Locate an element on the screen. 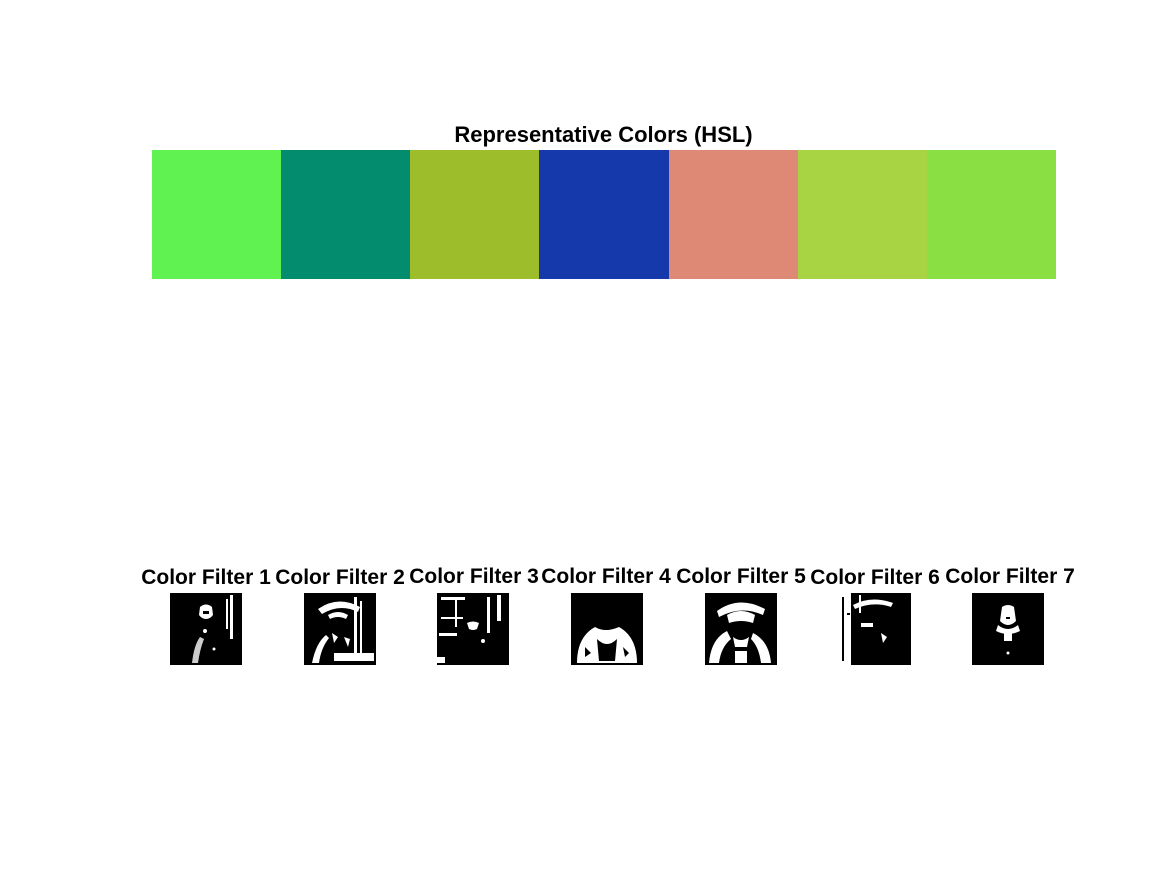 Image resolution: width=1167 pixels, height=875 pixels. filter-title-5: Color Filter 5 is located at coordinates (741, 576).